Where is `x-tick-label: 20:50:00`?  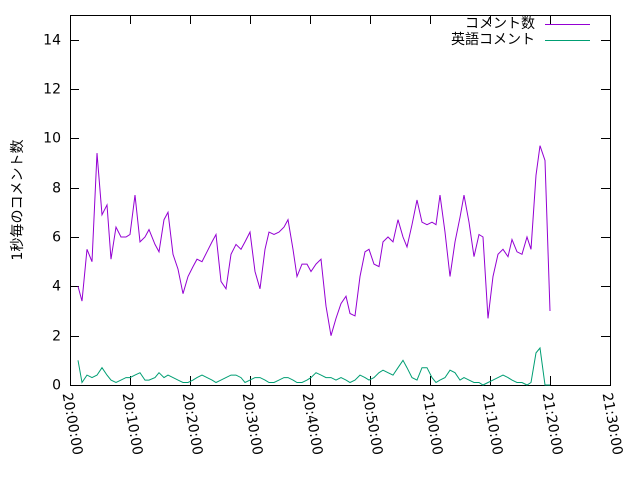
x-tick-label: 20:50:00 is located at coordinates (372, 424).